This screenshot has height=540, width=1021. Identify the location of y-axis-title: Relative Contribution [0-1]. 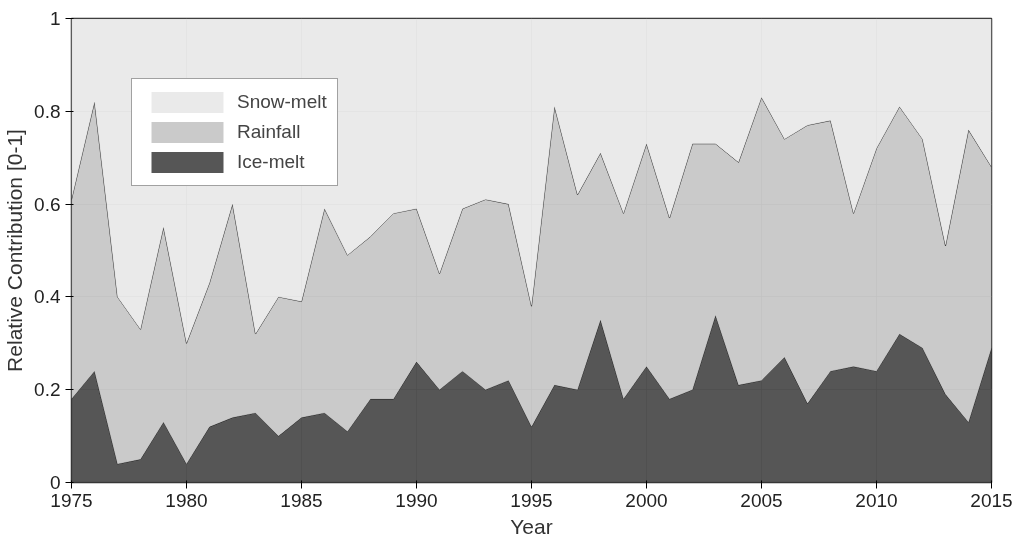
(15, 250).